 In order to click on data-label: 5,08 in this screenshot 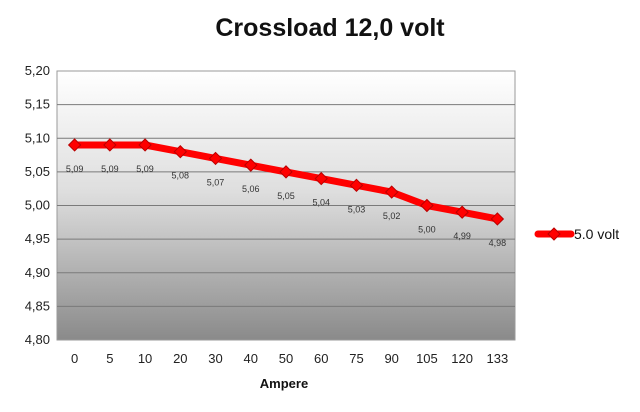, I will do `click(181, 176)`.